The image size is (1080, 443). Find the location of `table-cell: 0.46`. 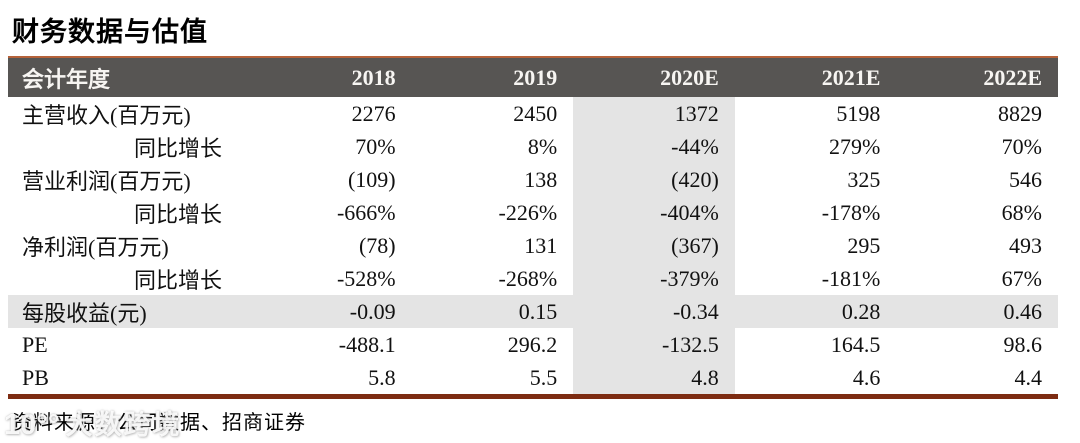

table-cell: 0.46 is located at coordinates (977, 311).